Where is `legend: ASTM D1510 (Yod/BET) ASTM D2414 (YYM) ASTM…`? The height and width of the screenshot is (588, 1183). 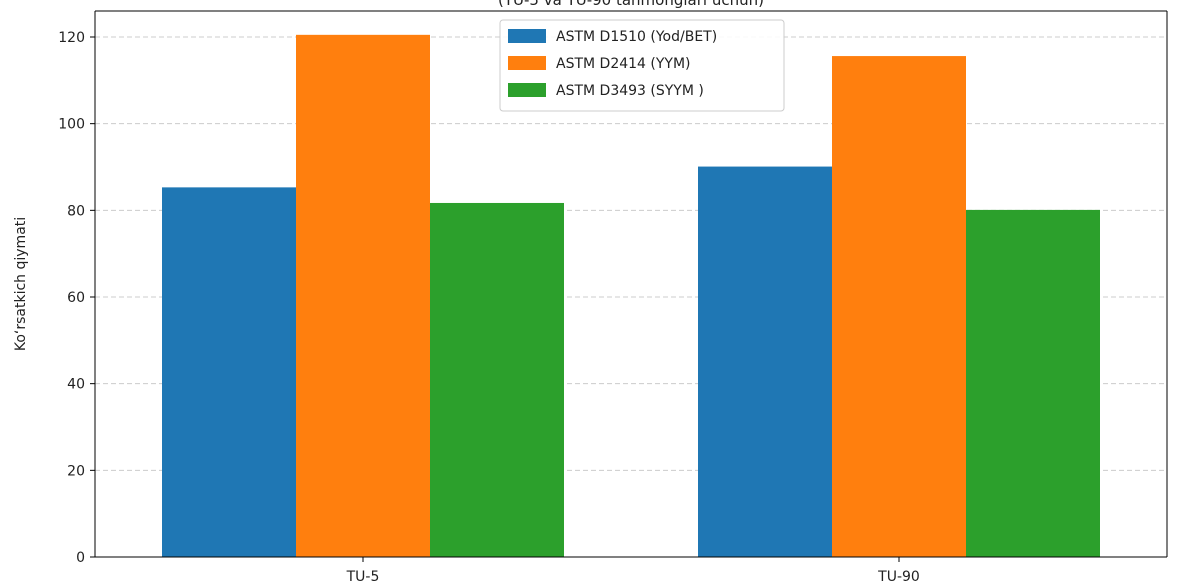 legend: ASTM D1510 (Yod/BET) ASTM D2414 (YYM) ASTM… is located at coordinates (642, 65).